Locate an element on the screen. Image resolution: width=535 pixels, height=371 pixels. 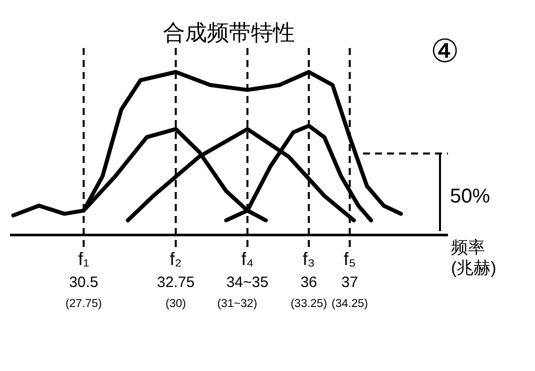
ref-label: f₅ is located at coordinates (350, 259).